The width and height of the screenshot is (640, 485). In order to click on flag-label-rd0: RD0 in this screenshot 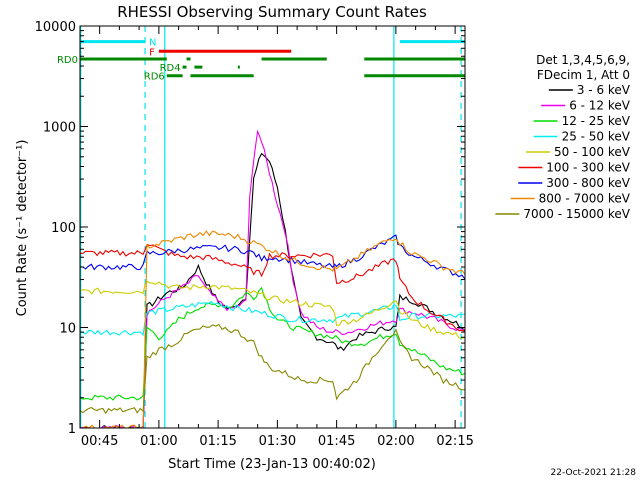, I will do `click(67, 60)`.